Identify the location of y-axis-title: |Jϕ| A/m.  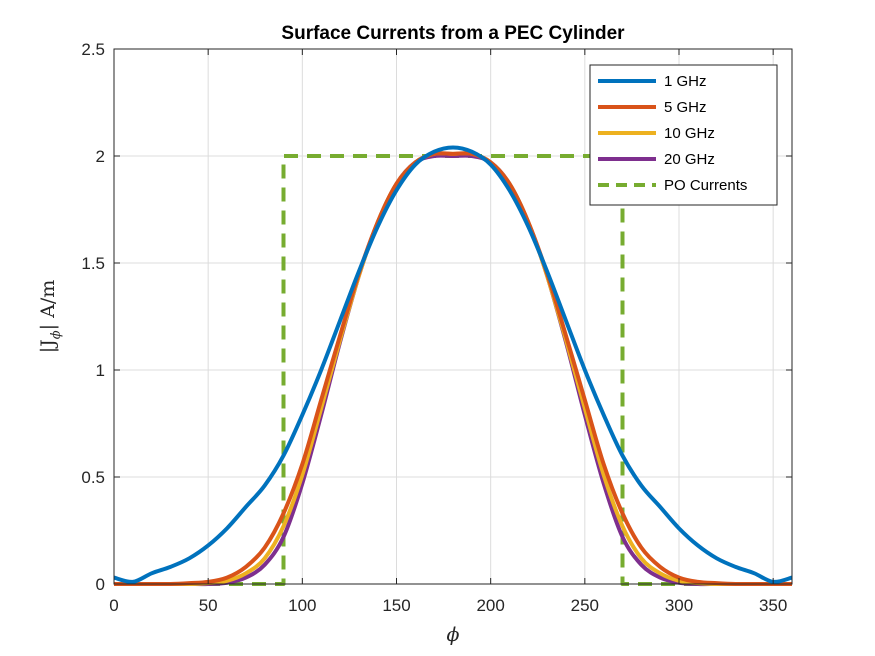
(50, 317).